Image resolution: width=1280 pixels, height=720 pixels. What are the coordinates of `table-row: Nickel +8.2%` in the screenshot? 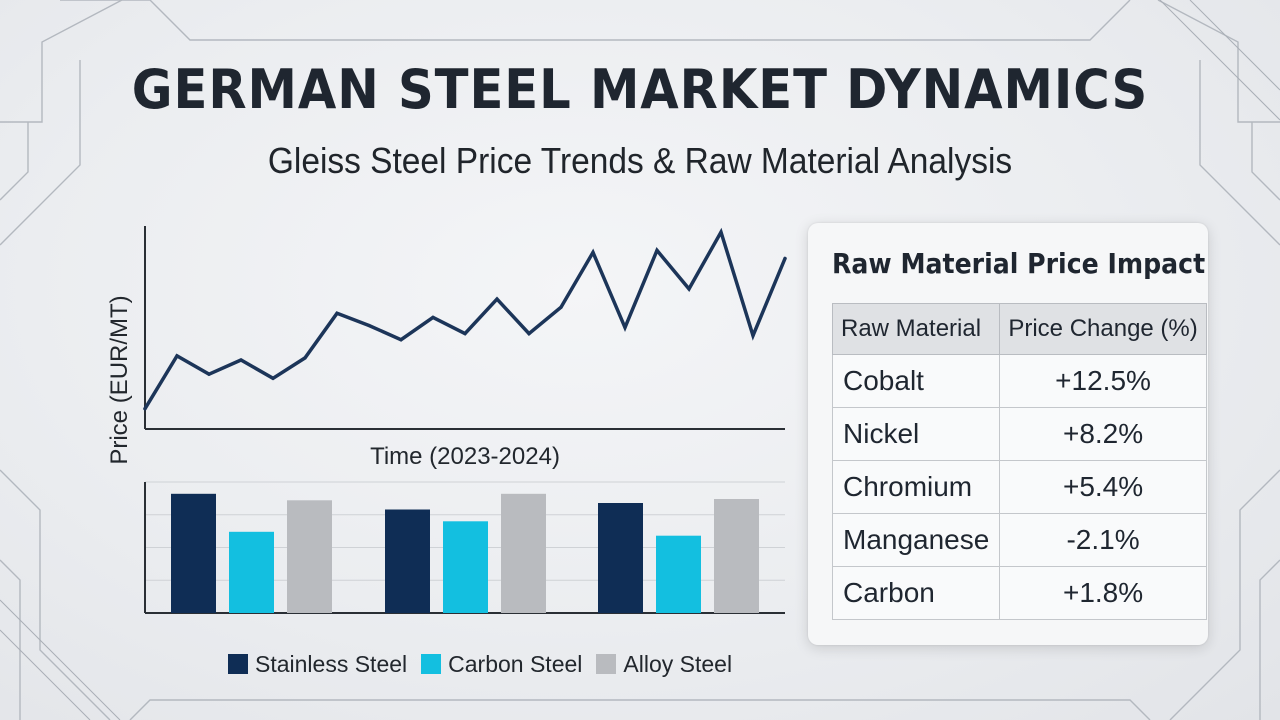 It's located at (1019, 434).